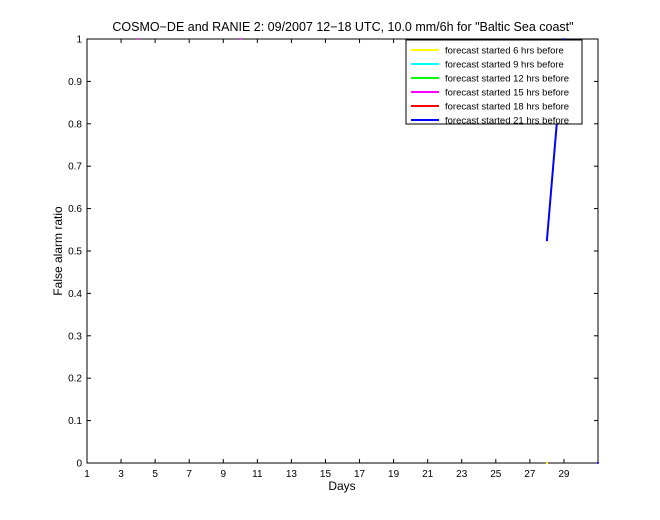 The image size is (660, 520). Describe the element at coordinates (75, 336) in the screenshot. I see `y-tick-label: 0.3` at that location.